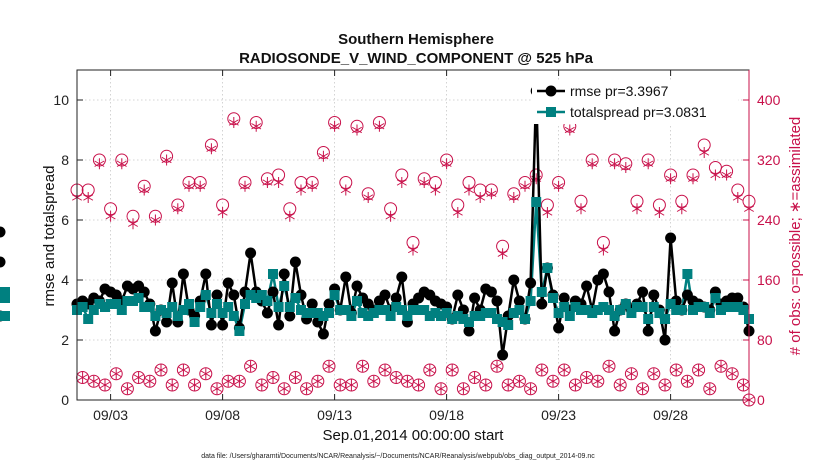 The image size is (830, 470). I want to click on y-axis-ticks: 0 2 4 6 8 10, so click(68, 250).